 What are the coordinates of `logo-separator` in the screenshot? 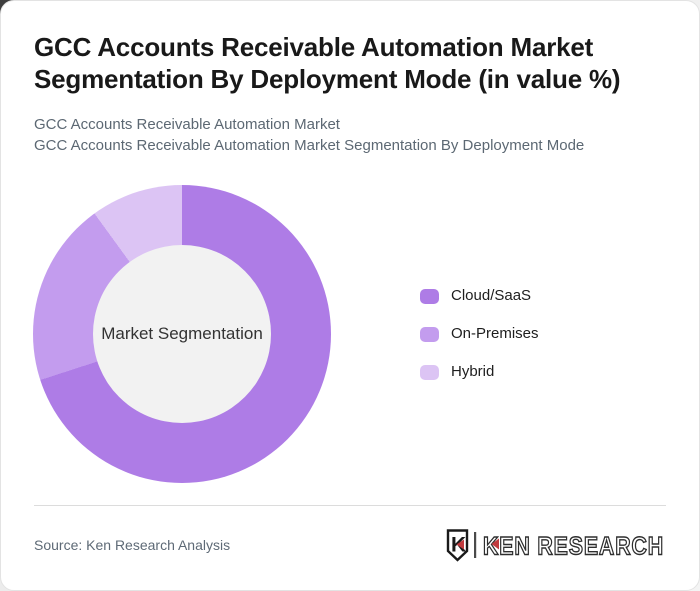 It's located at (475, 545).